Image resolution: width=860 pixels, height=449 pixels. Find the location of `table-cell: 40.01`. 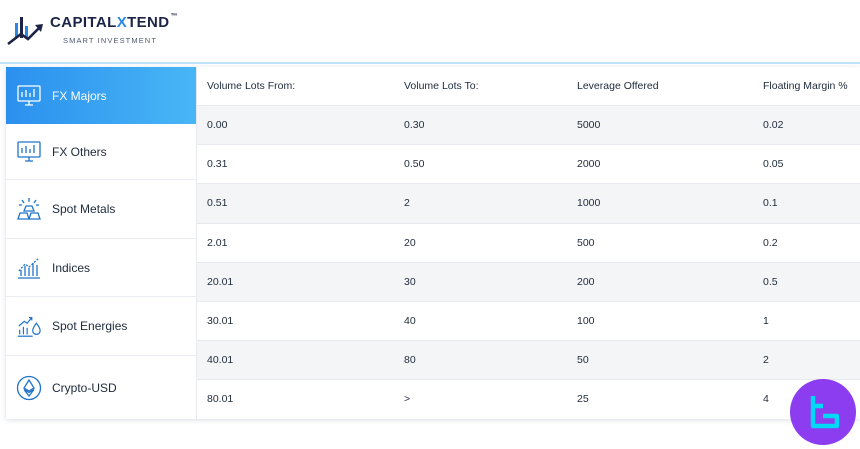

table-cell: 40.01 is located at coordinates (295, 360).